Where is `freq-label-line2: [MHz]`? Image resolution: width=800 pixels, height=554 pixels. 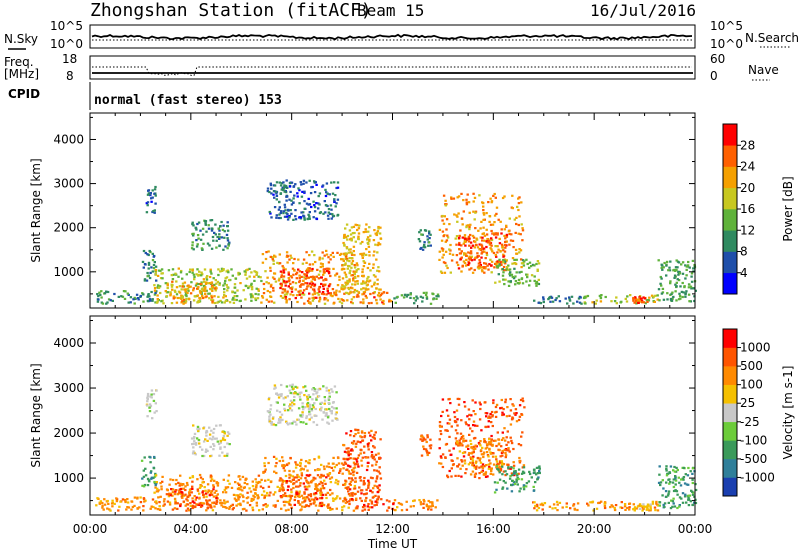 freq-label-line2: [MHz] is located at coordinates (21, 74).